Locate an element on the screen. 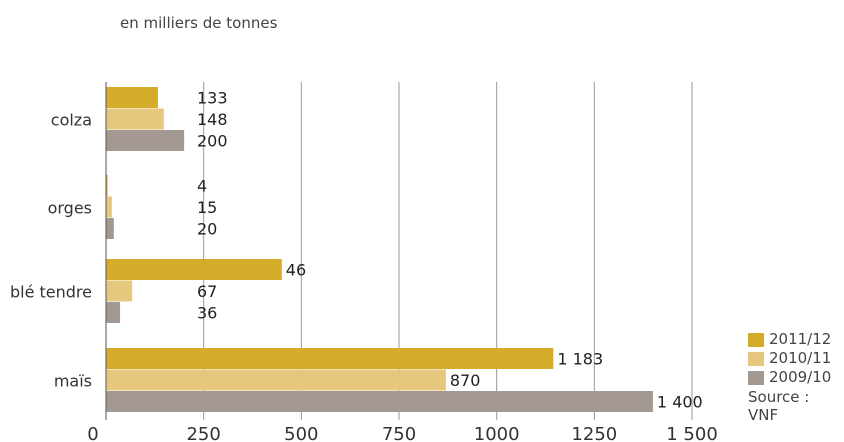  legend: 2011/12 2010/11 2009/10 Source : VNF is located at coordinates (796, 377).